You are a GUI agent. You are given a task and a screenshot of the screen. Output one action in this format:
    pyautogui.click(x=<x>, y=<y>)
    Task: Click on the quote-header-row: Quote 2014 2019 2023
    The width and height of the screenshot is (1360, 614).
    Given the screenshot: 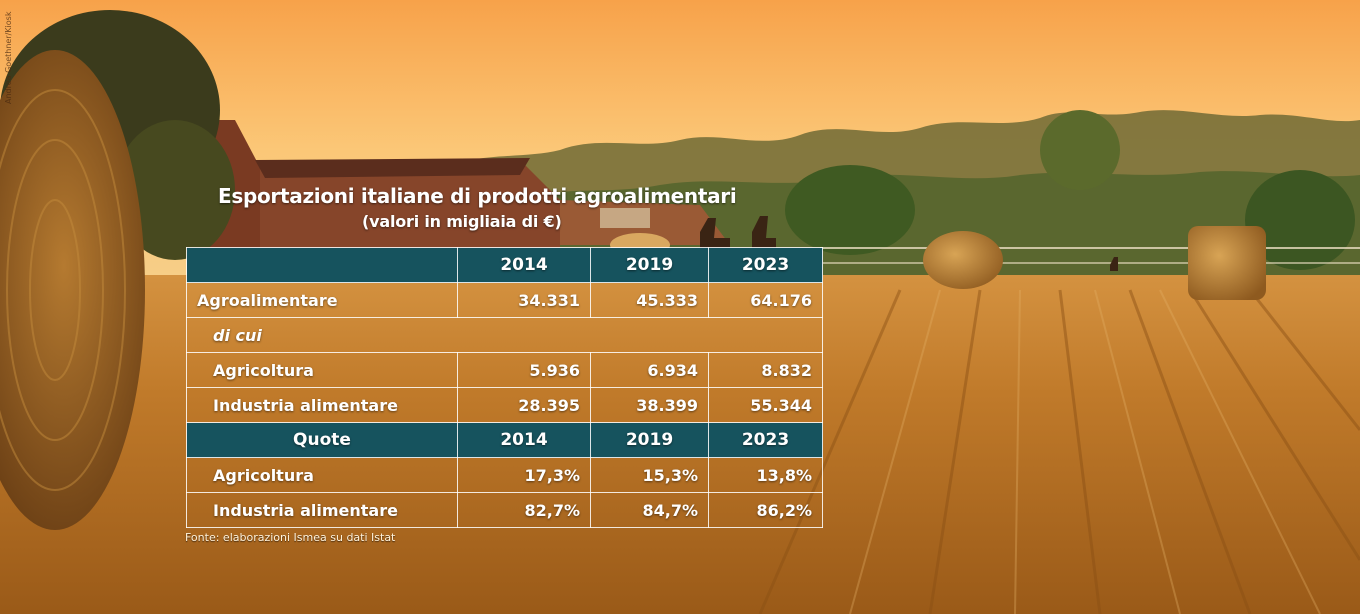 What is the action you would take?
    pyautogui.click(x=504, y=440)
    